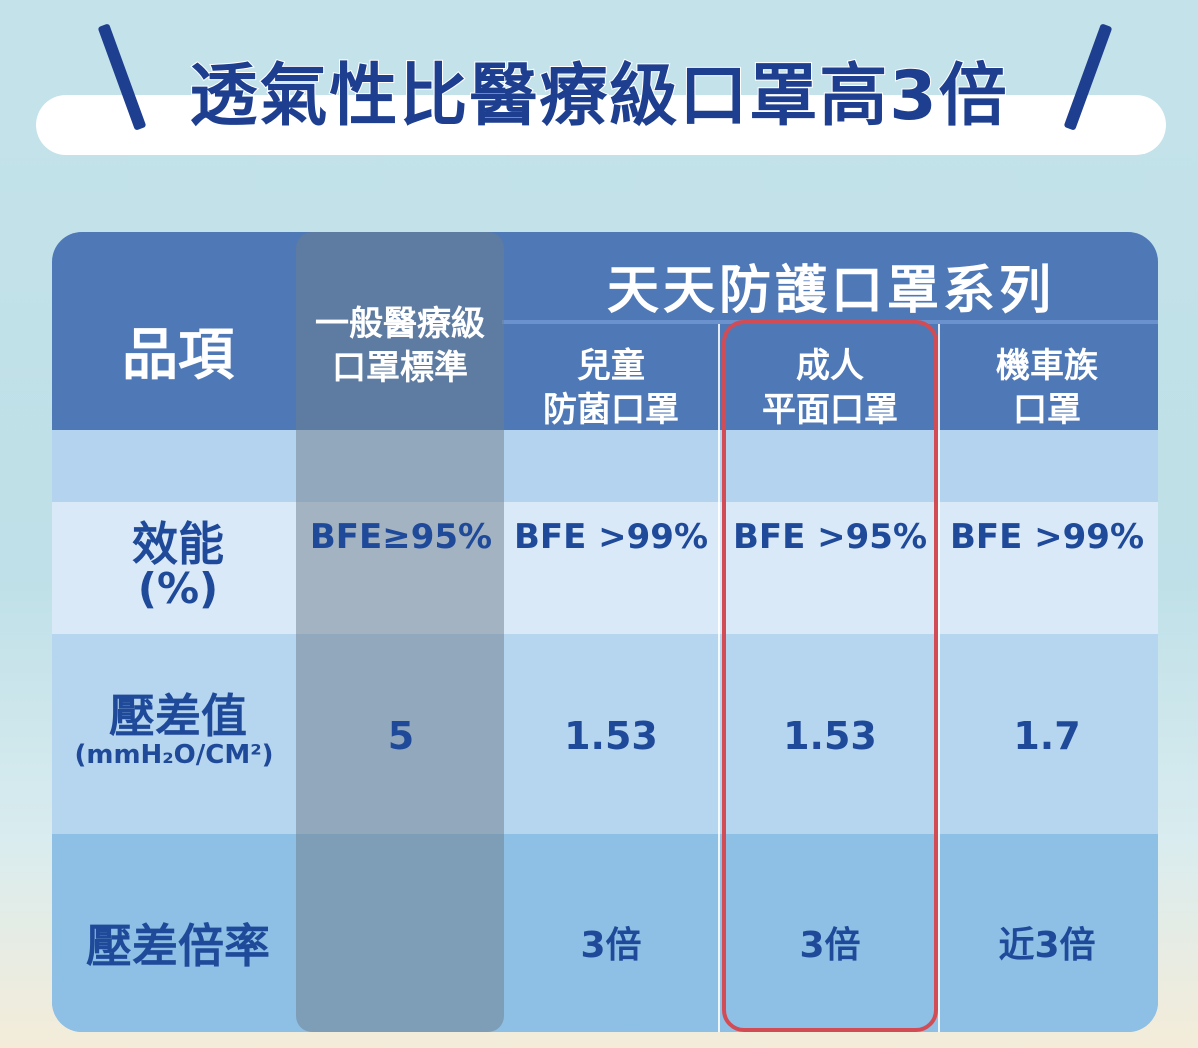  What do you see at coordinates (1047, 366) in the screenshot?
I see `header-moto-line1: 機車族` at bounding box center [1047, 366].